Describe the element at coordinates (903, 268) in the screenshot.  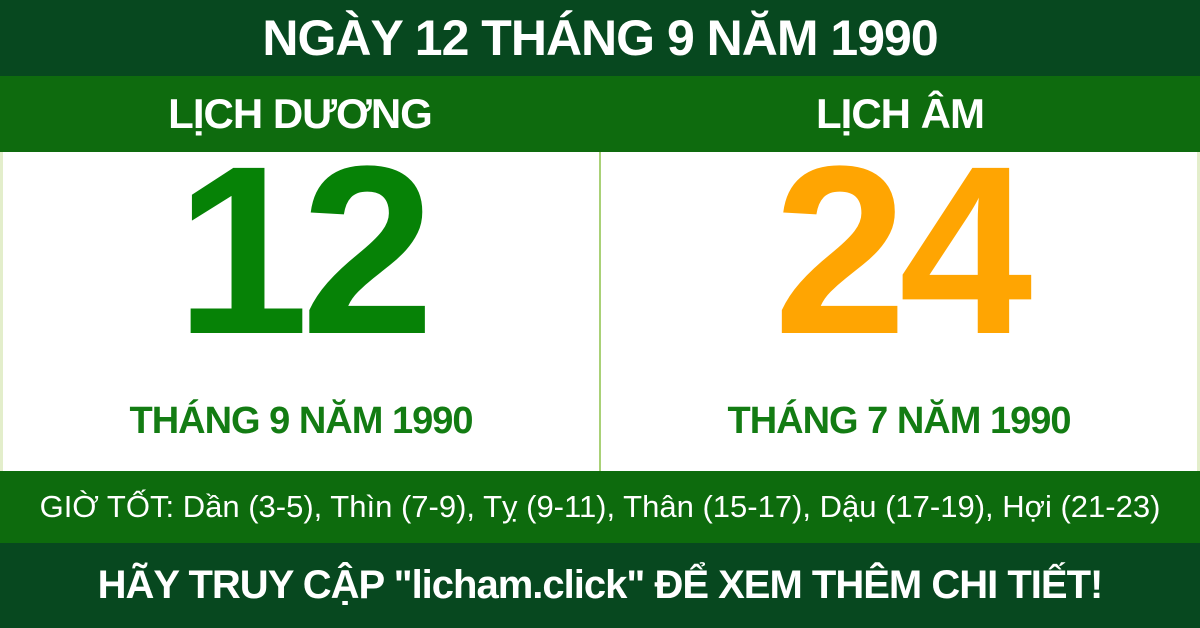
I see `lunar-day-number: 24` at that location.